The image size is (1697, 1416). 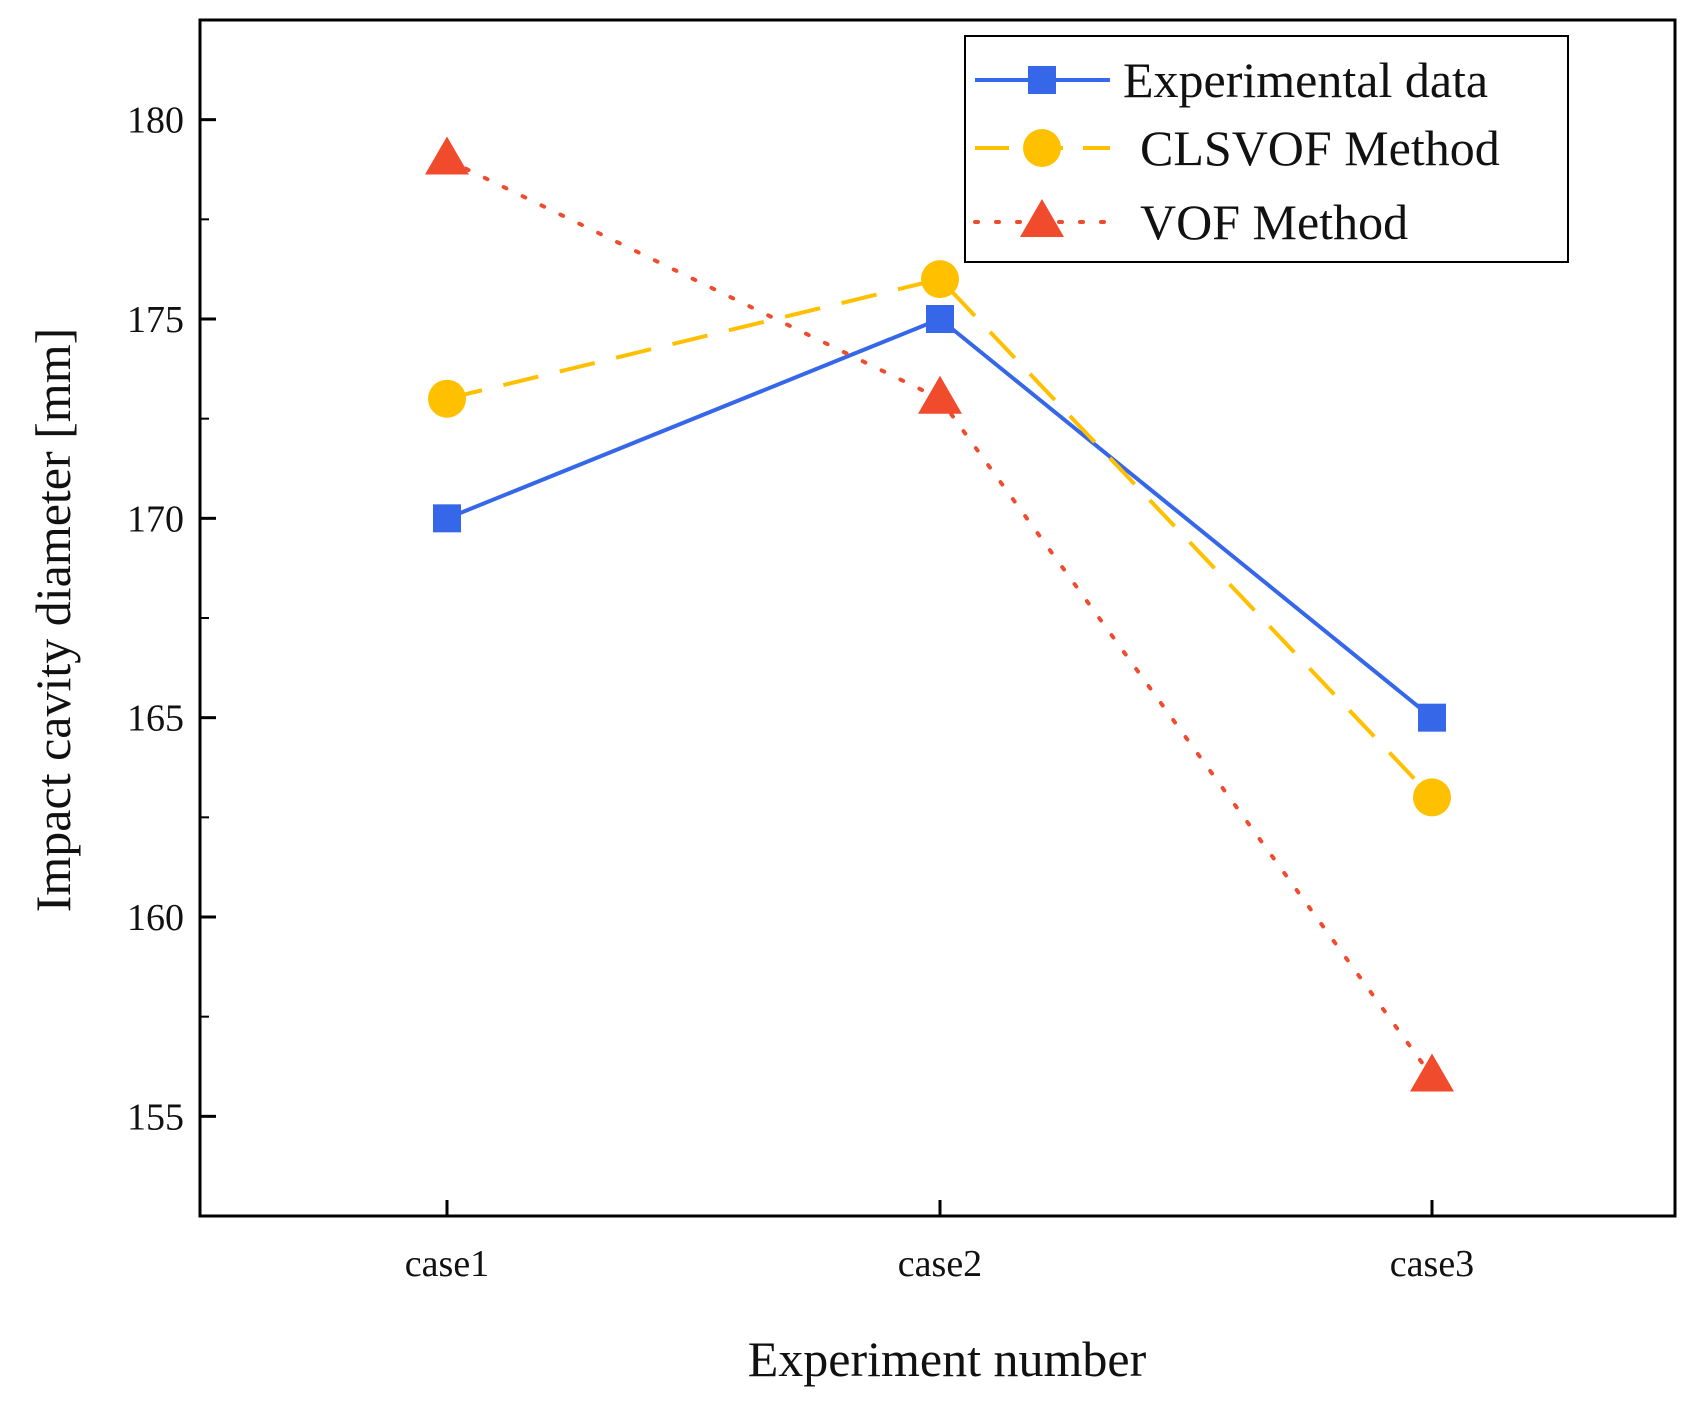 What do you see at coordinates (1042, 218) in the screenshot?
I see `legend-marker-triangle` at bounding box center [1042, 218].